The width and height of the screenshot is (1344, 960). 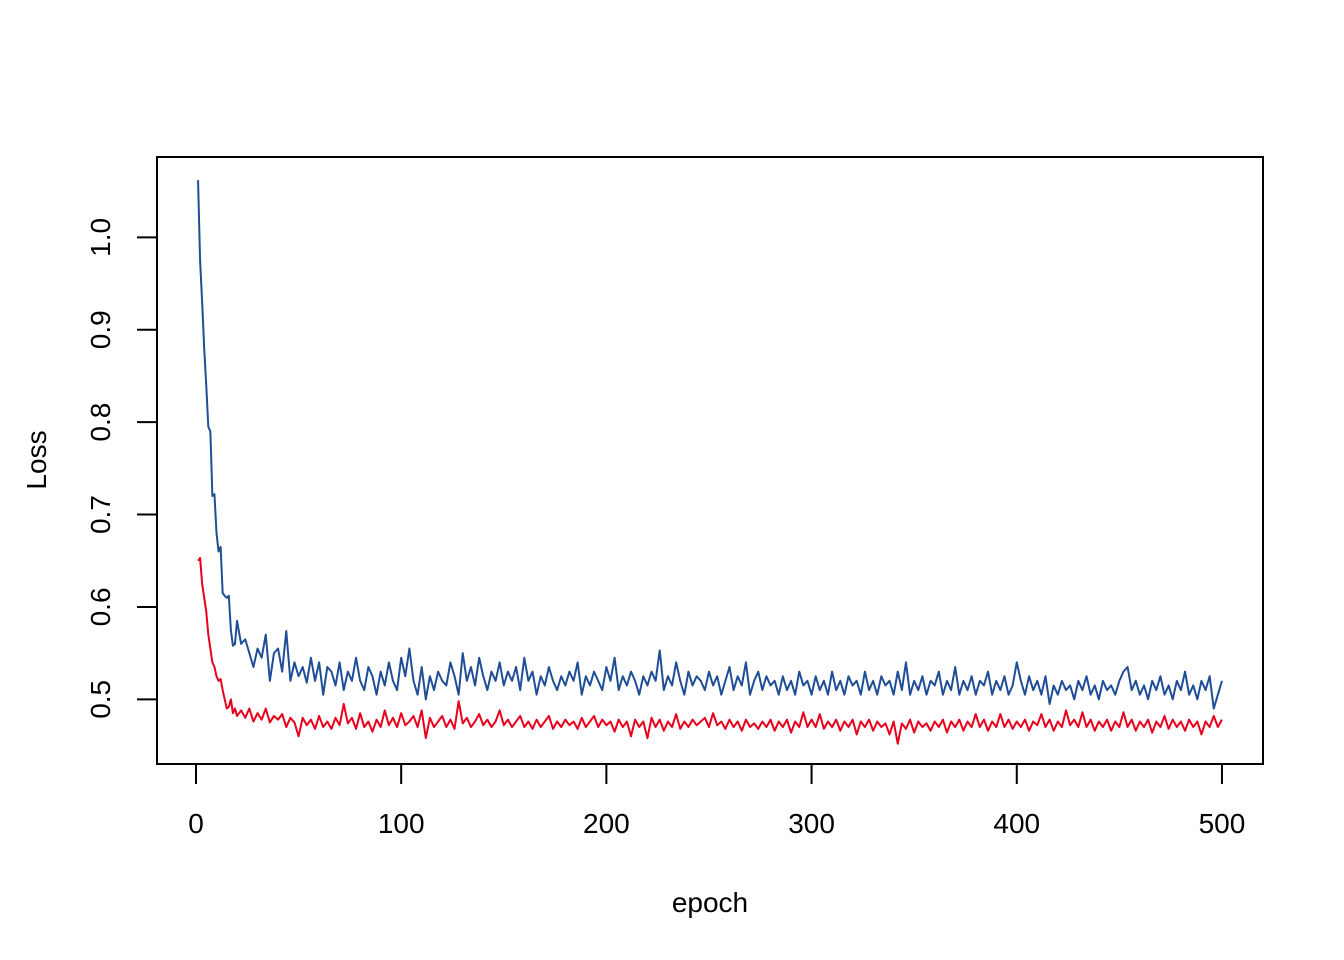 What do you see at coordinates (100, 699) in the screenshot?
I see `y-tick-label: 0.5` at bounding box center [100, 699].